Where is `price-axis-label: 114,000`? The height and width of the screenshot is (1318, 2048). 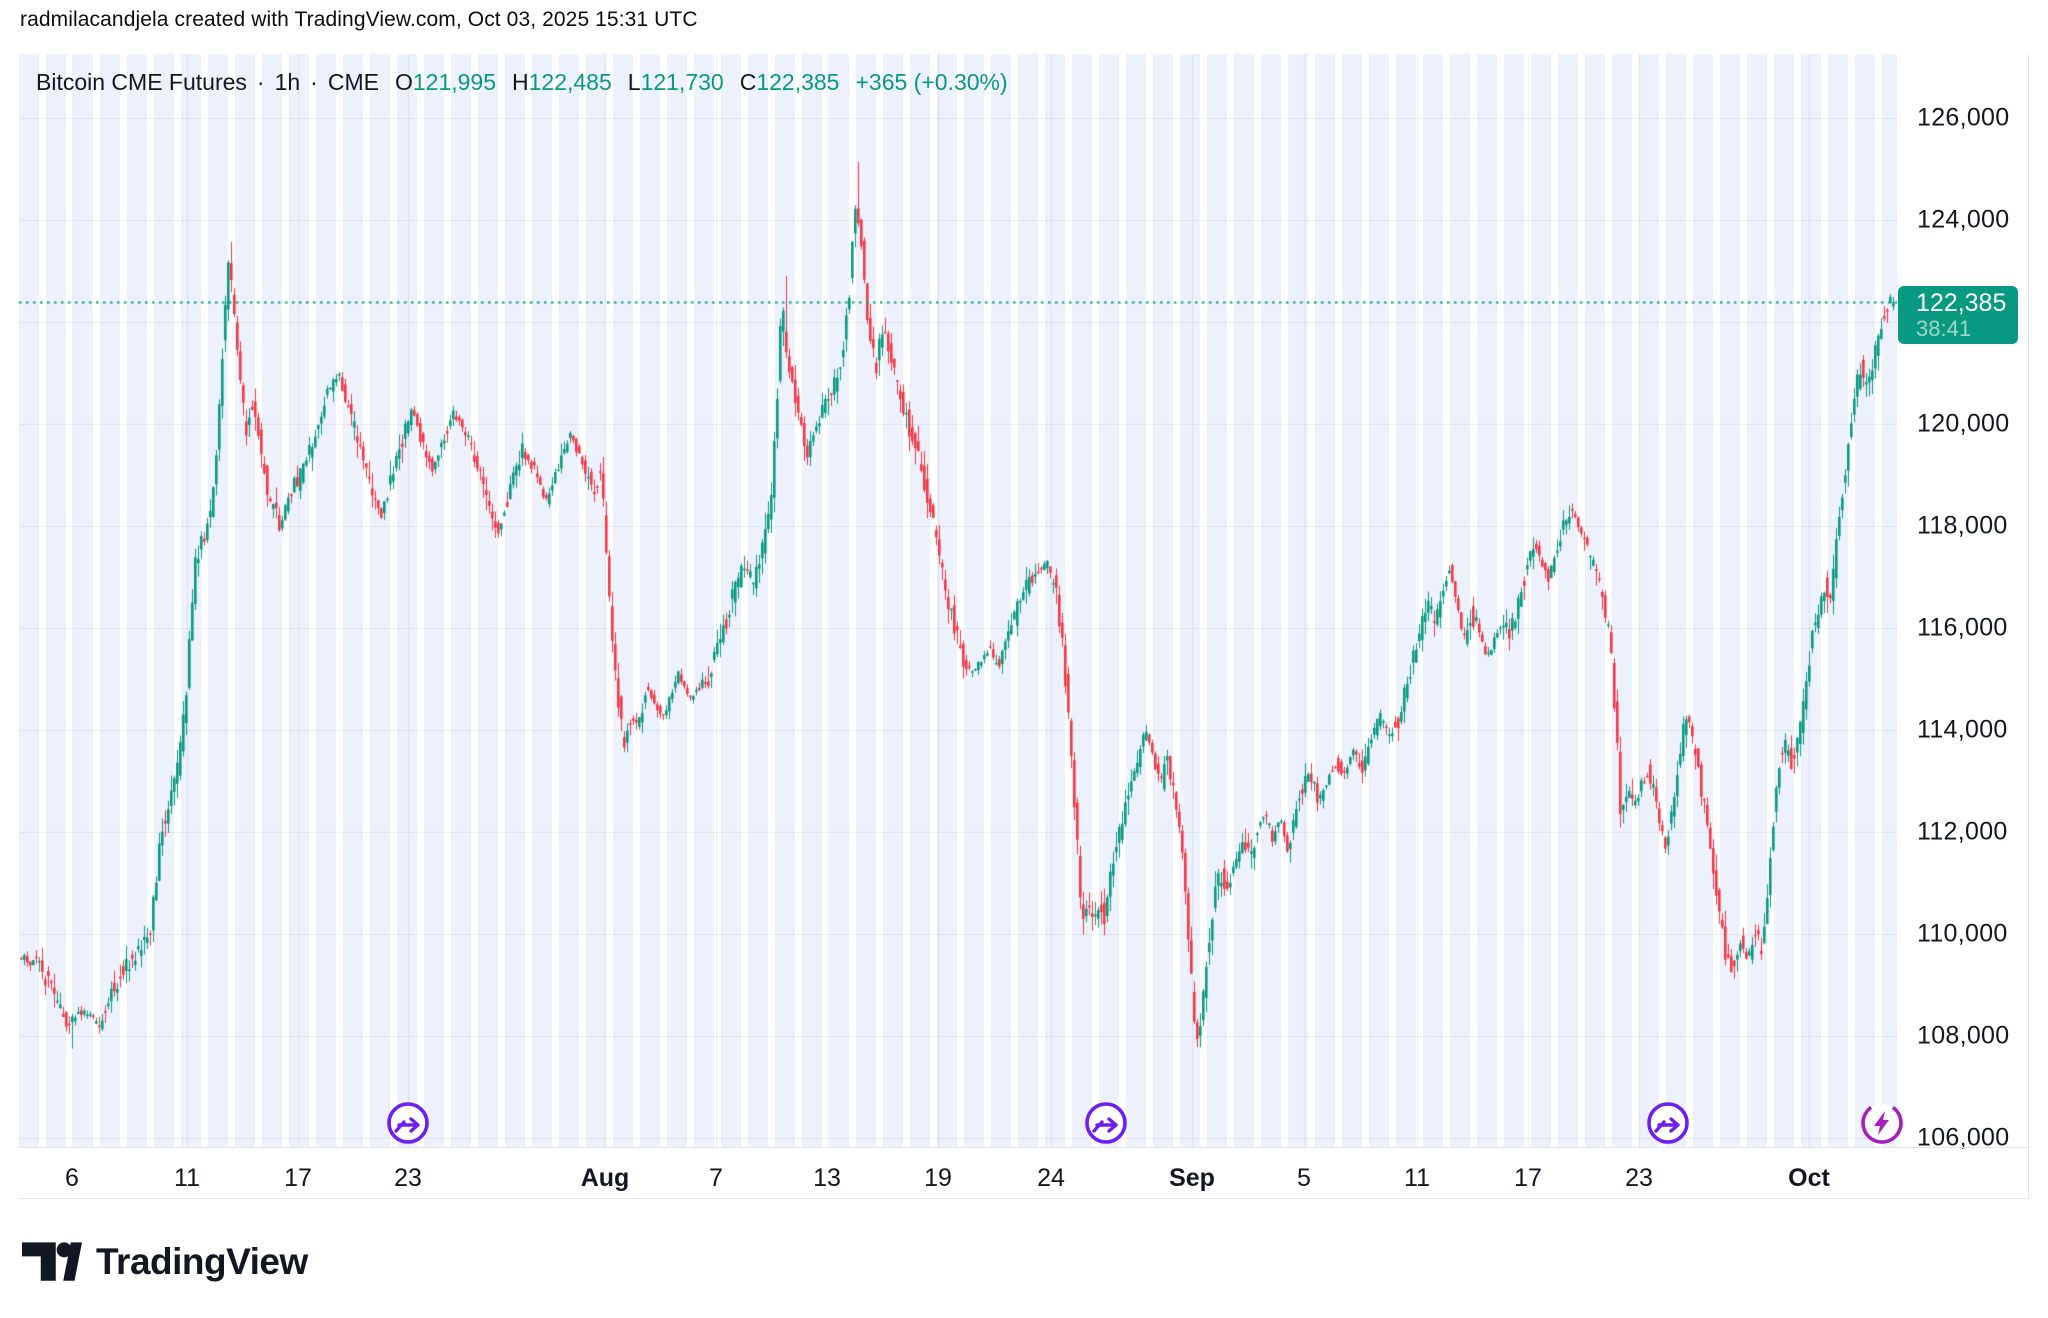 price-axis-label: 114,000 is located at coordinates (1962, 729).